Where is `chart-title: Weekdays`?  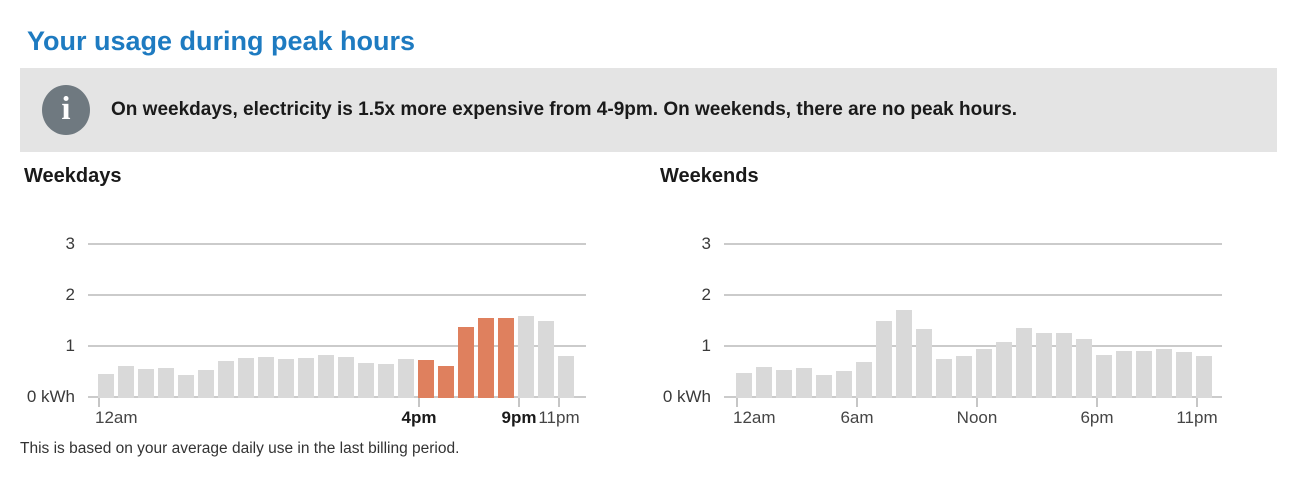 chart-title: Weekdays is located at coordinates (73, 176).